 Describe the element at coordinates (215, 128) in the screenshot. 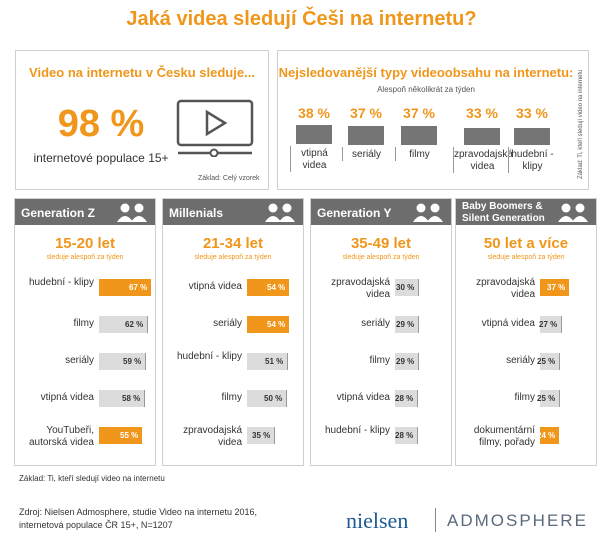

I see `video-player-icon` at that location.